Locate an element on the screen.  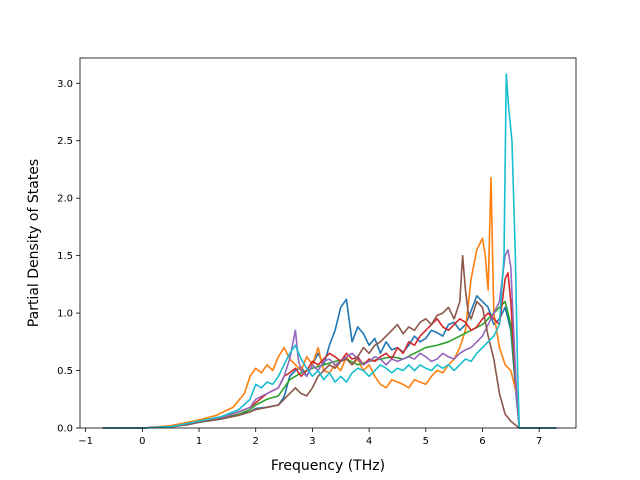
x-tick-label: 4 is located at coordinates (369, 441).